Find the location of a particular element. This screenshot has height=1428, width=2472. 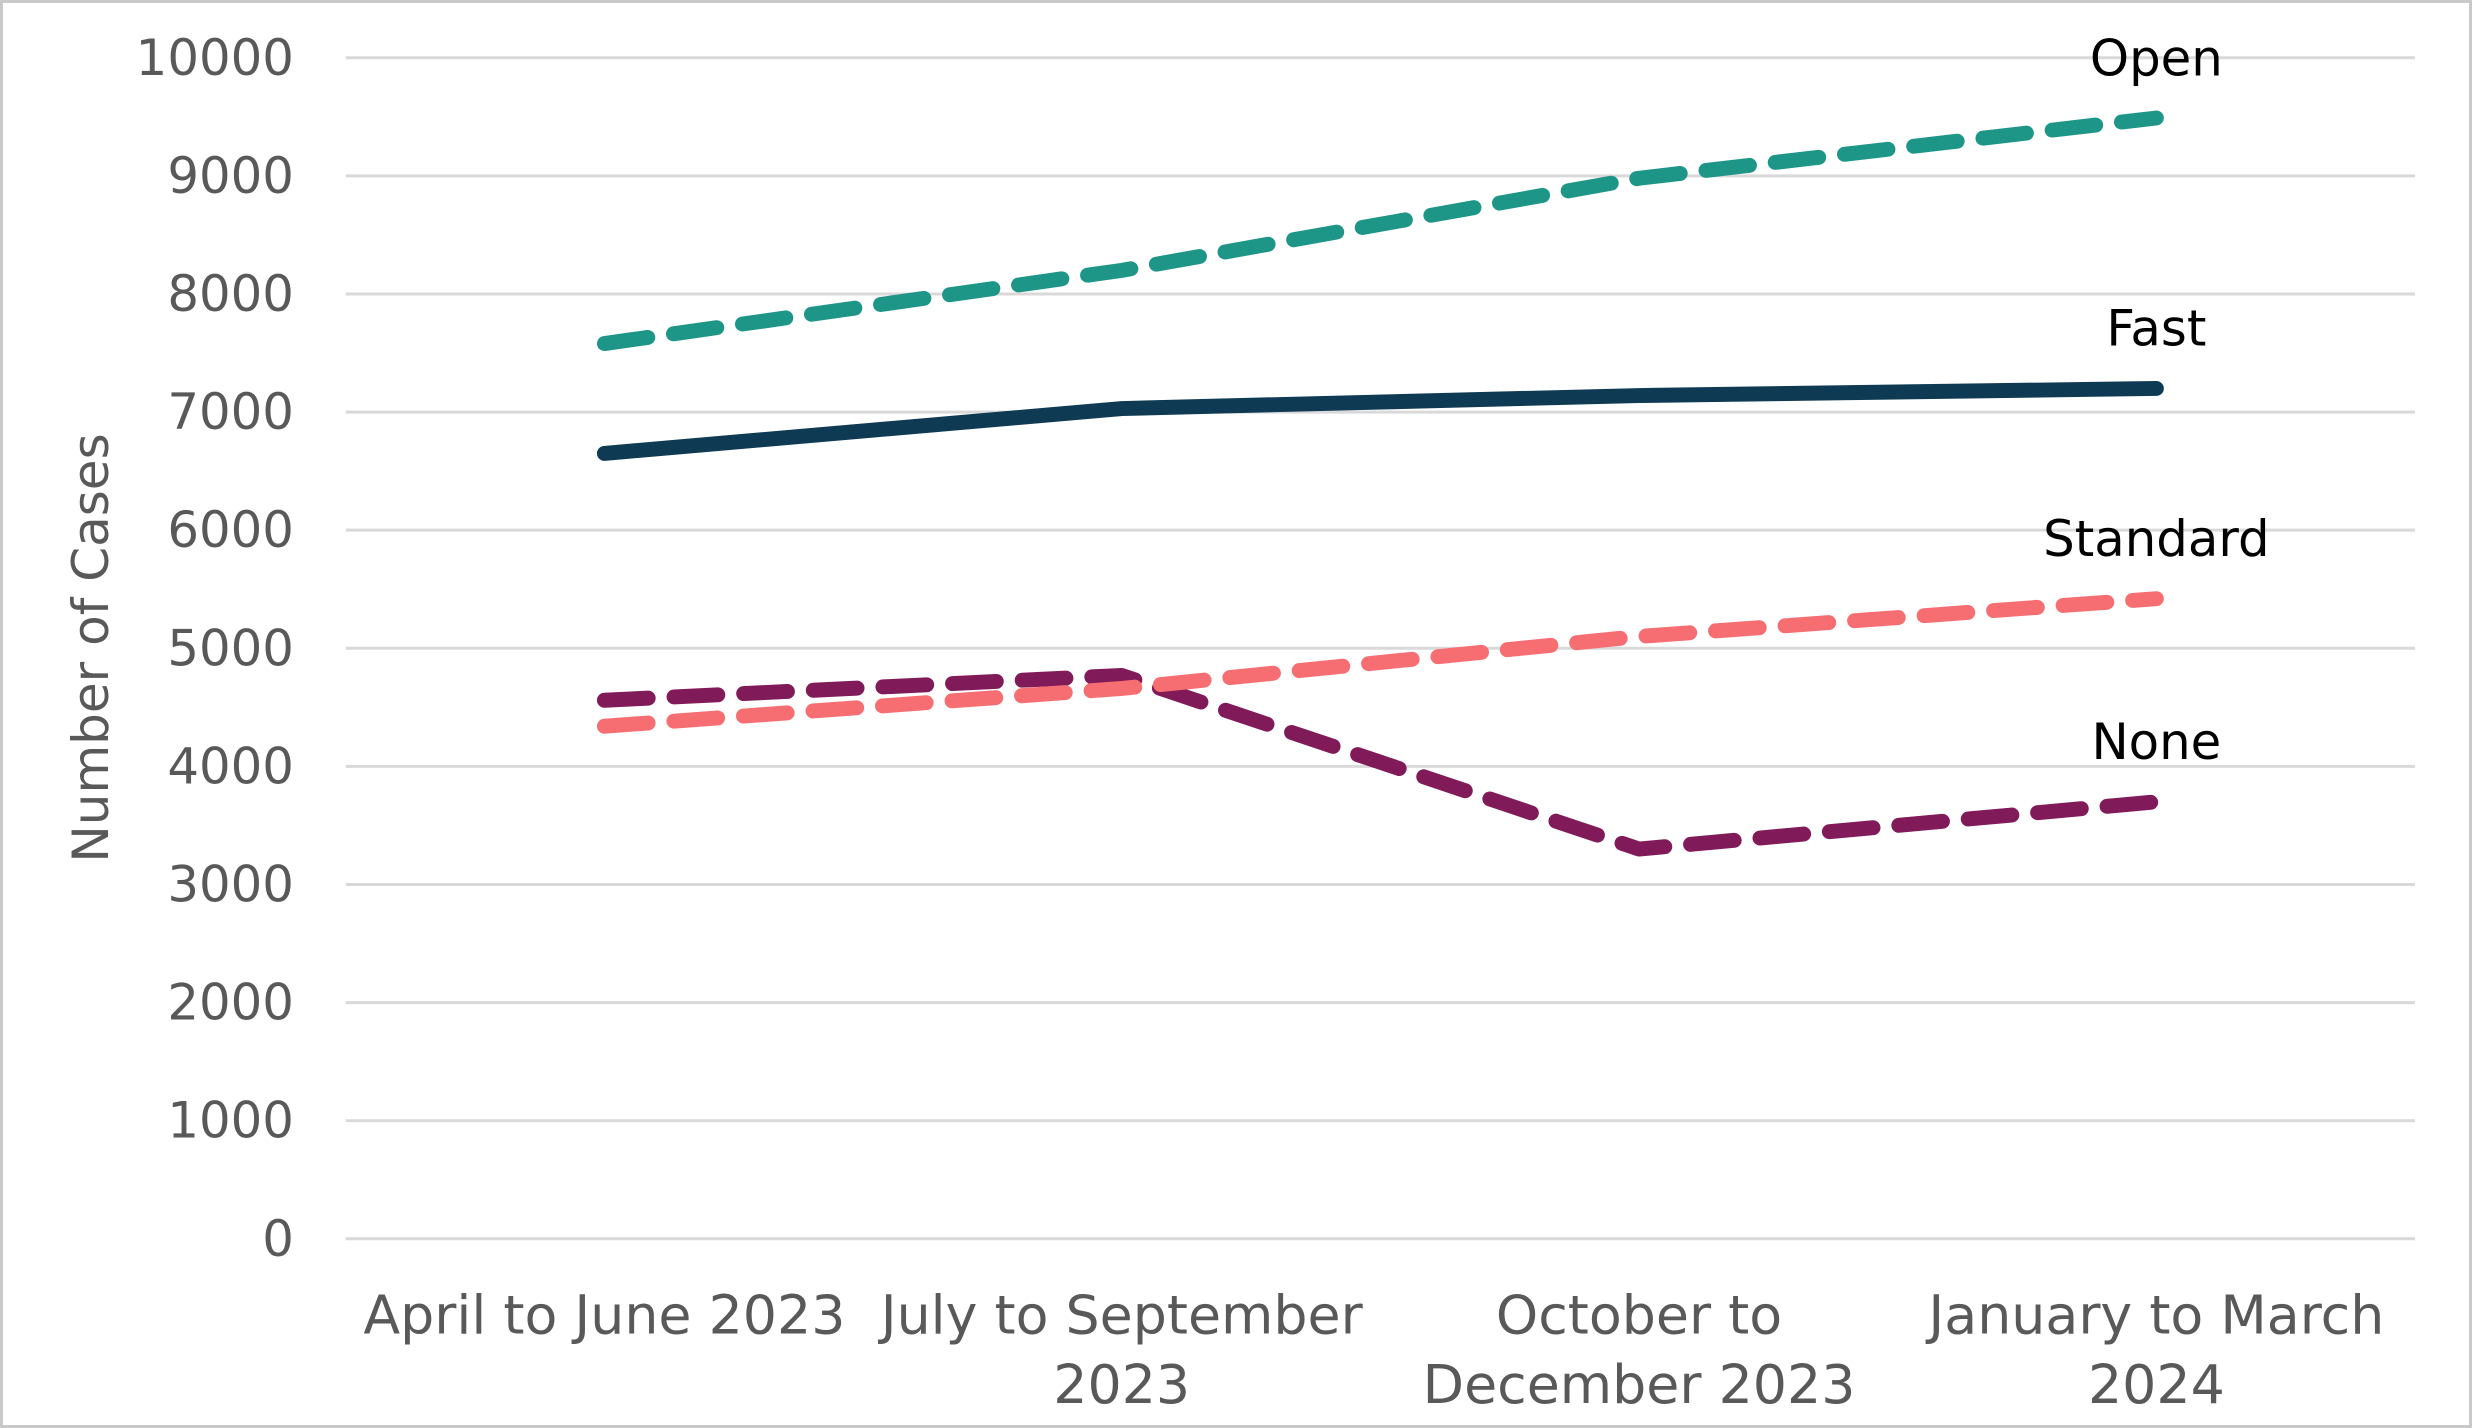

x-category-label: October to is located at coordinates (1639, 1314).